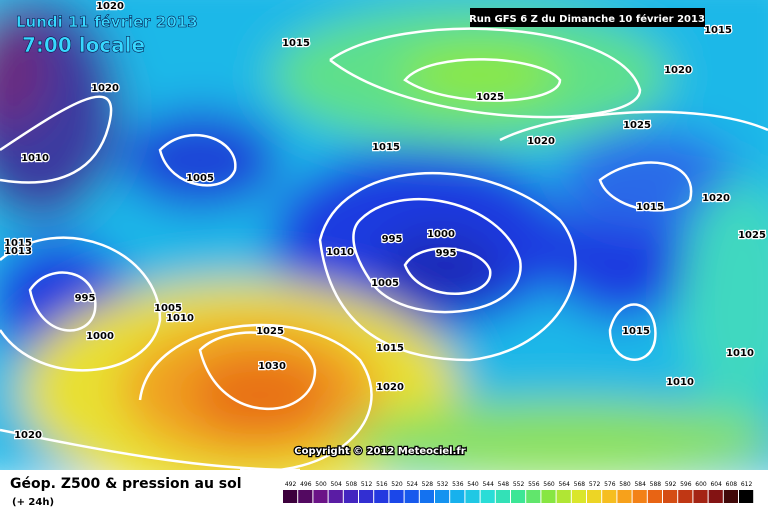 The image size is (768, 512). Describe the element at coordinates (291, 484) in the screenshot. I see `scale-label: 492` at that location.